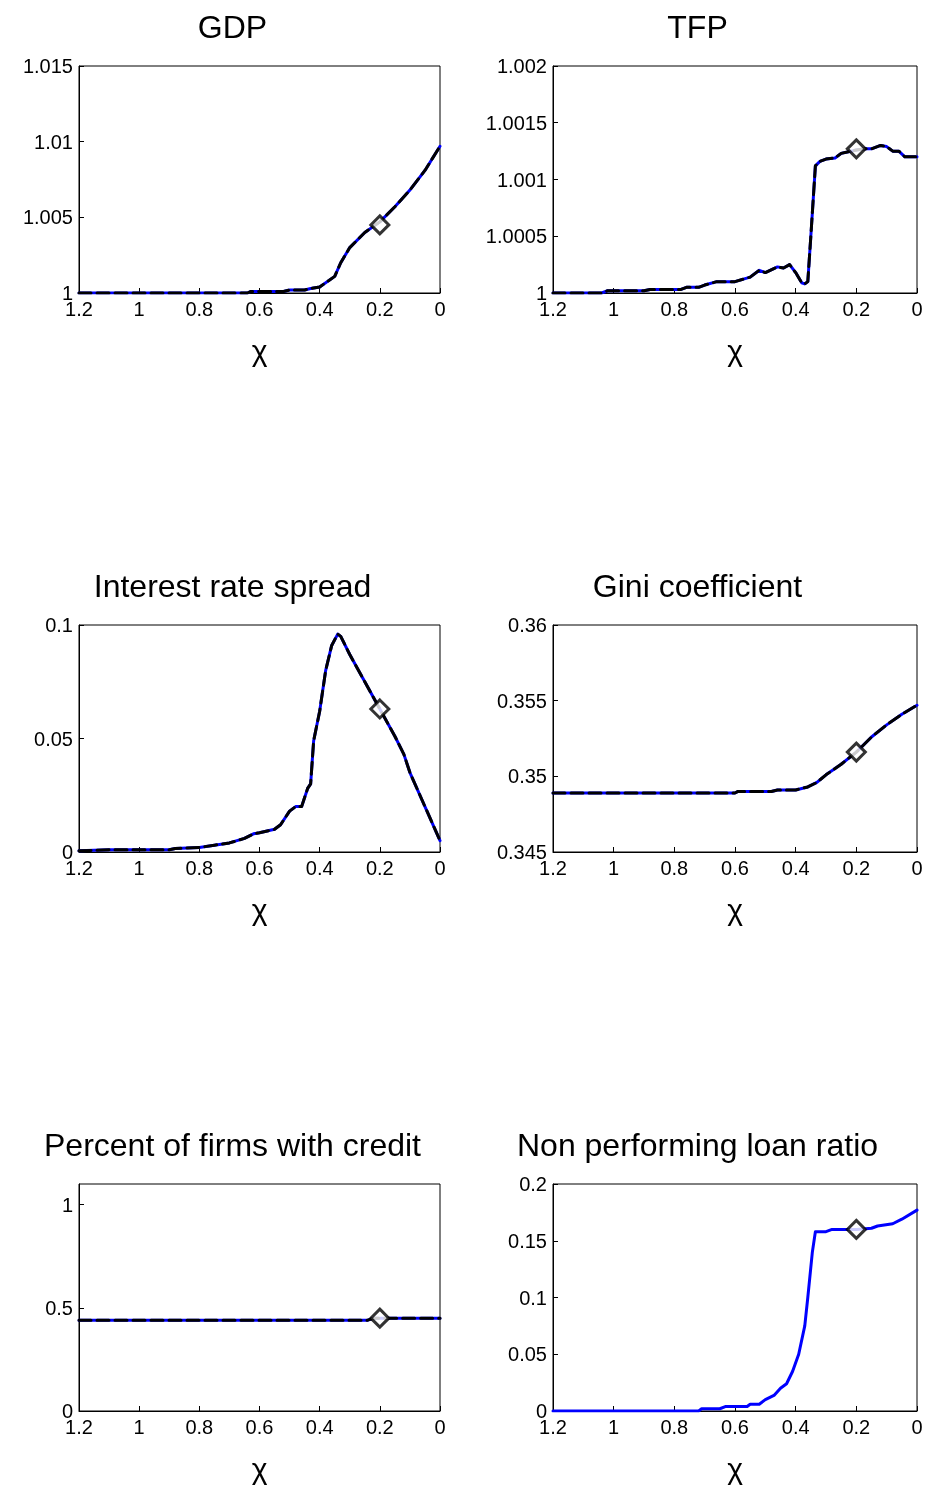 The height and width of the screenshot is (1489, 930). Describe the element at coordinates (521, 179) in the screenshot. I see `y-tick-label: 1.001` at that location.